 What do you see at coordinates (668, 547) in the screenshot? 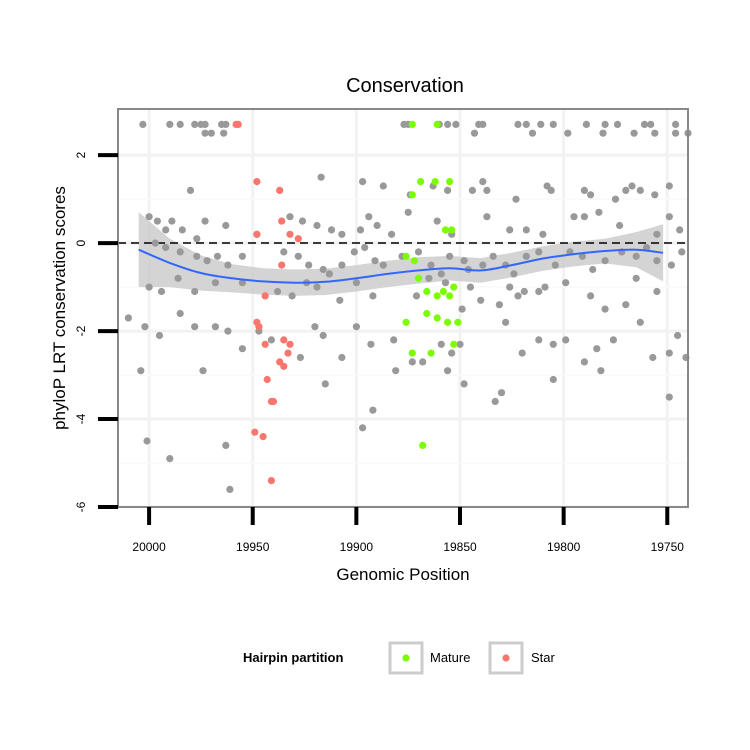
I see `x-tick-label-5: 19750` at bounding box center [668, 547].